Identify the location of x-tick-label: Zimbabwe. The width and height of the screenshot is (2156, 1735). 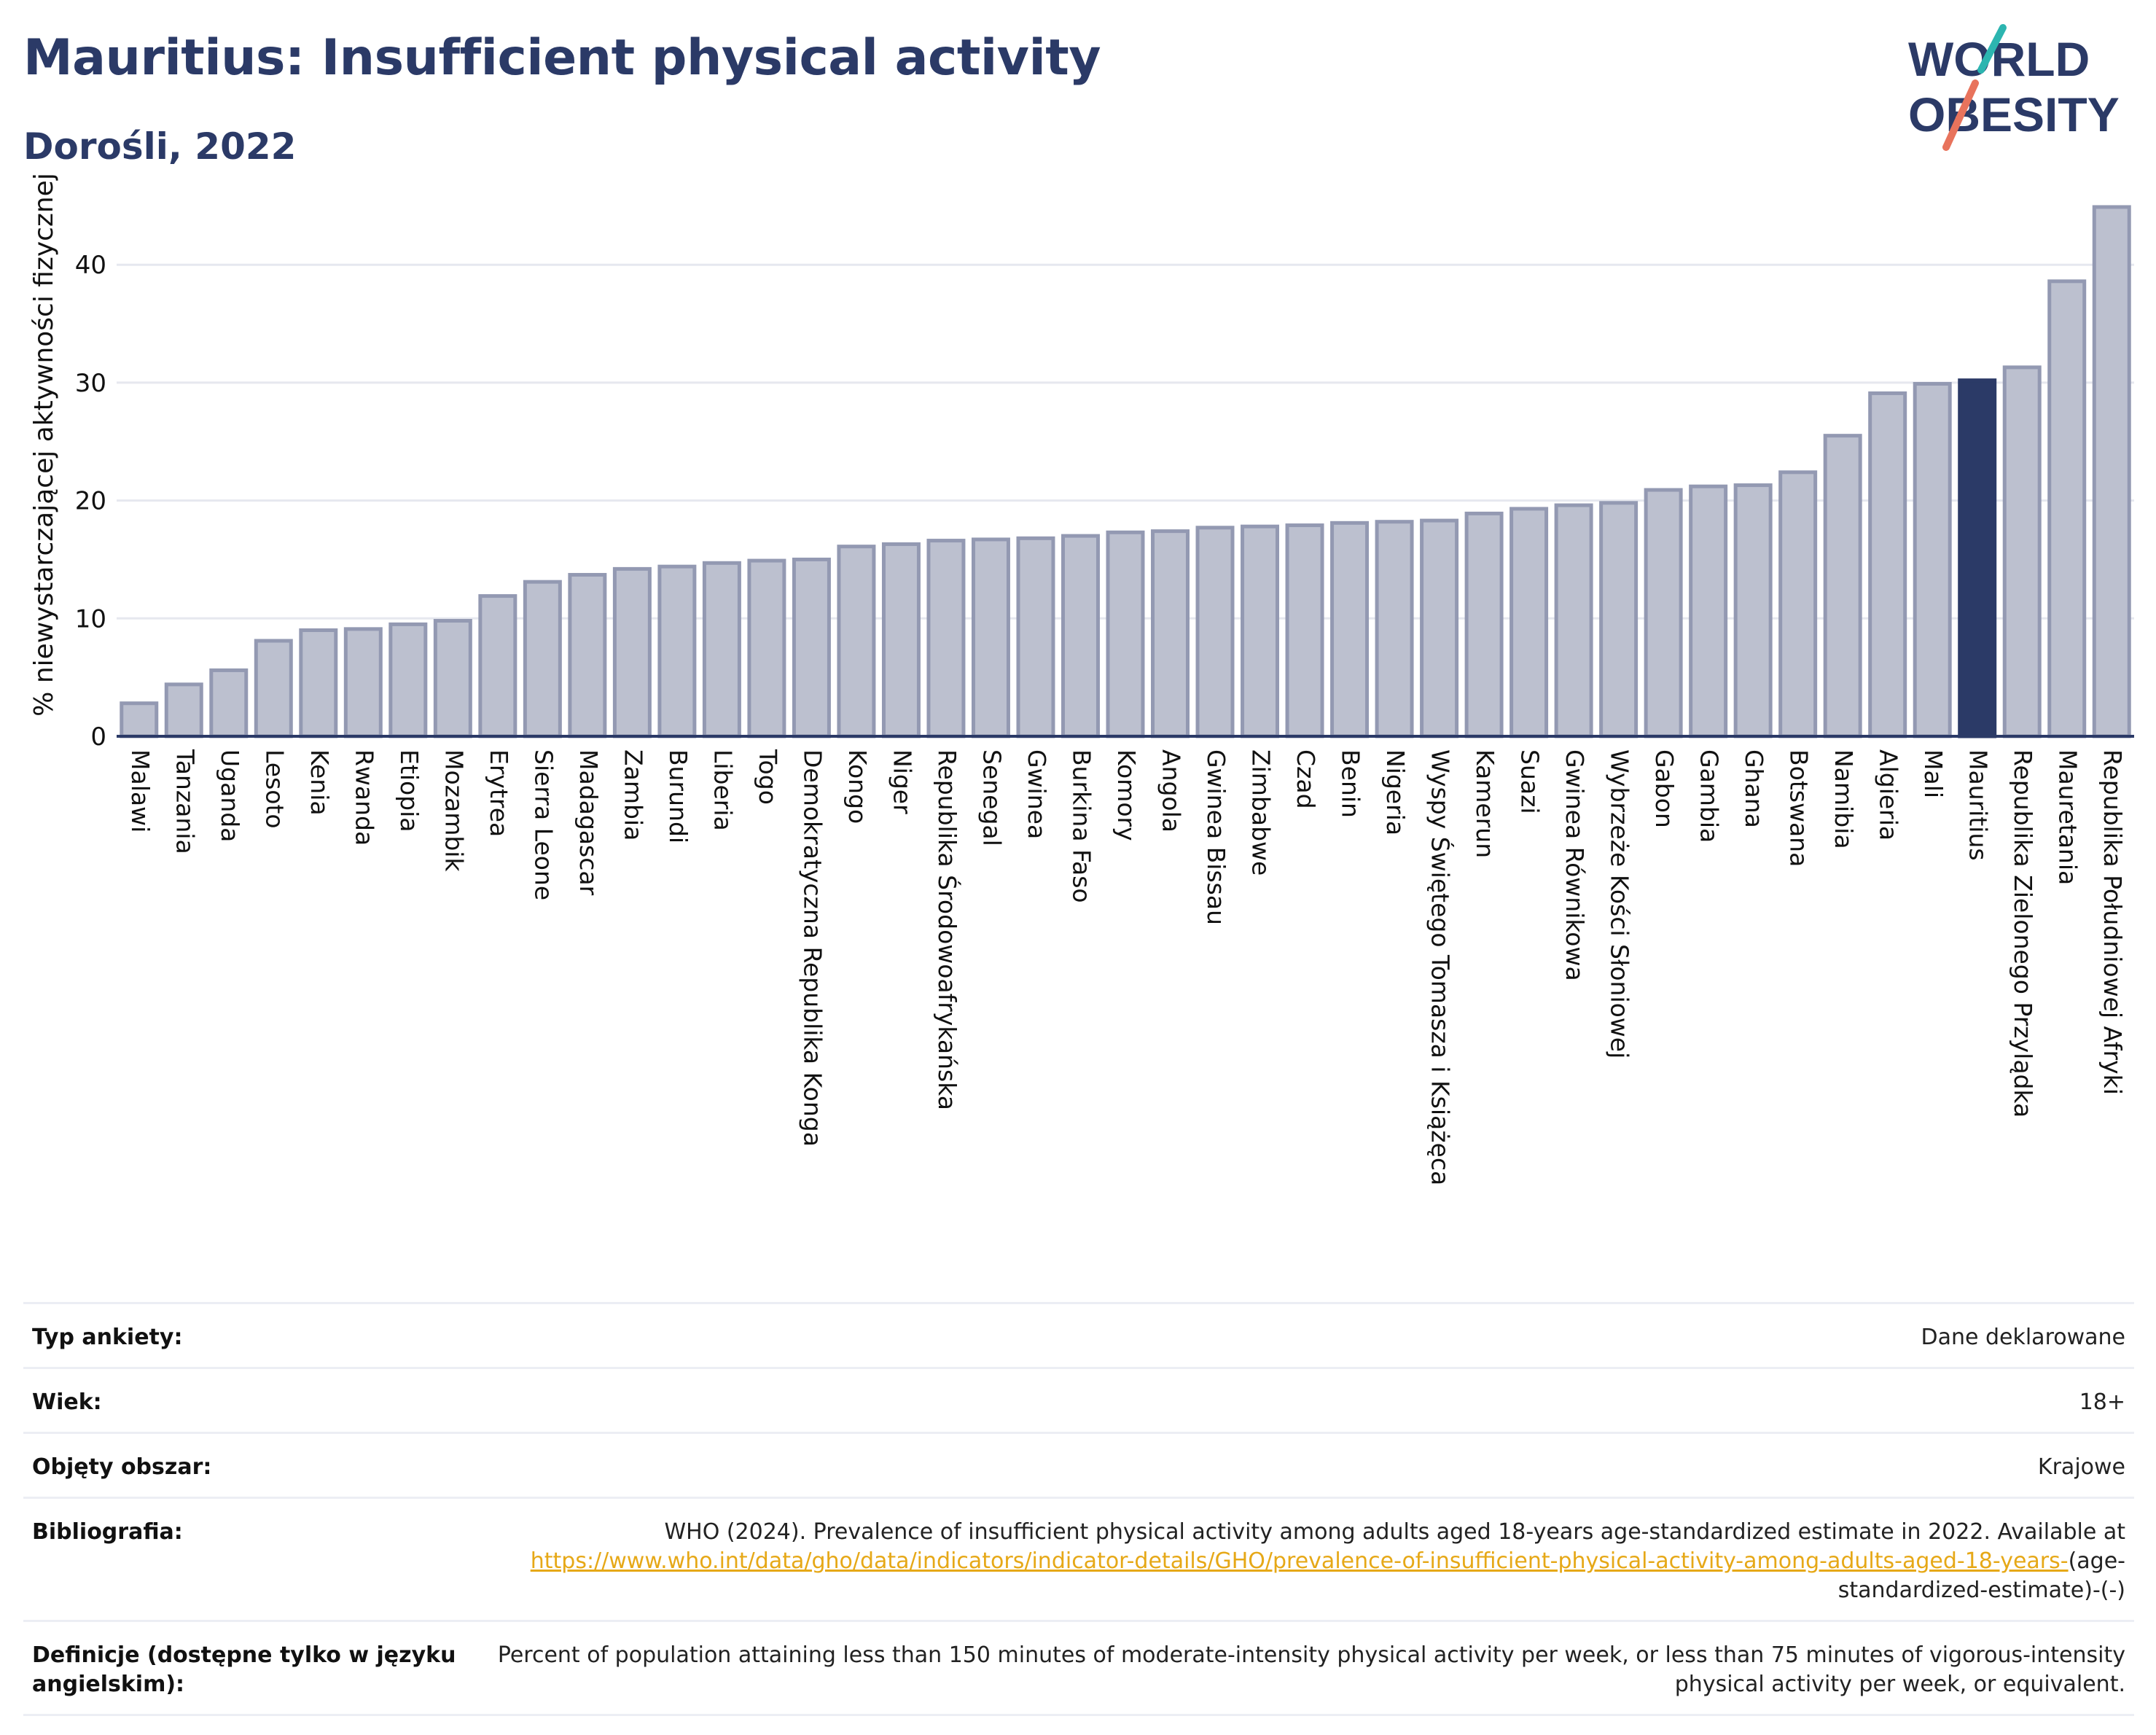
(1262, 813).